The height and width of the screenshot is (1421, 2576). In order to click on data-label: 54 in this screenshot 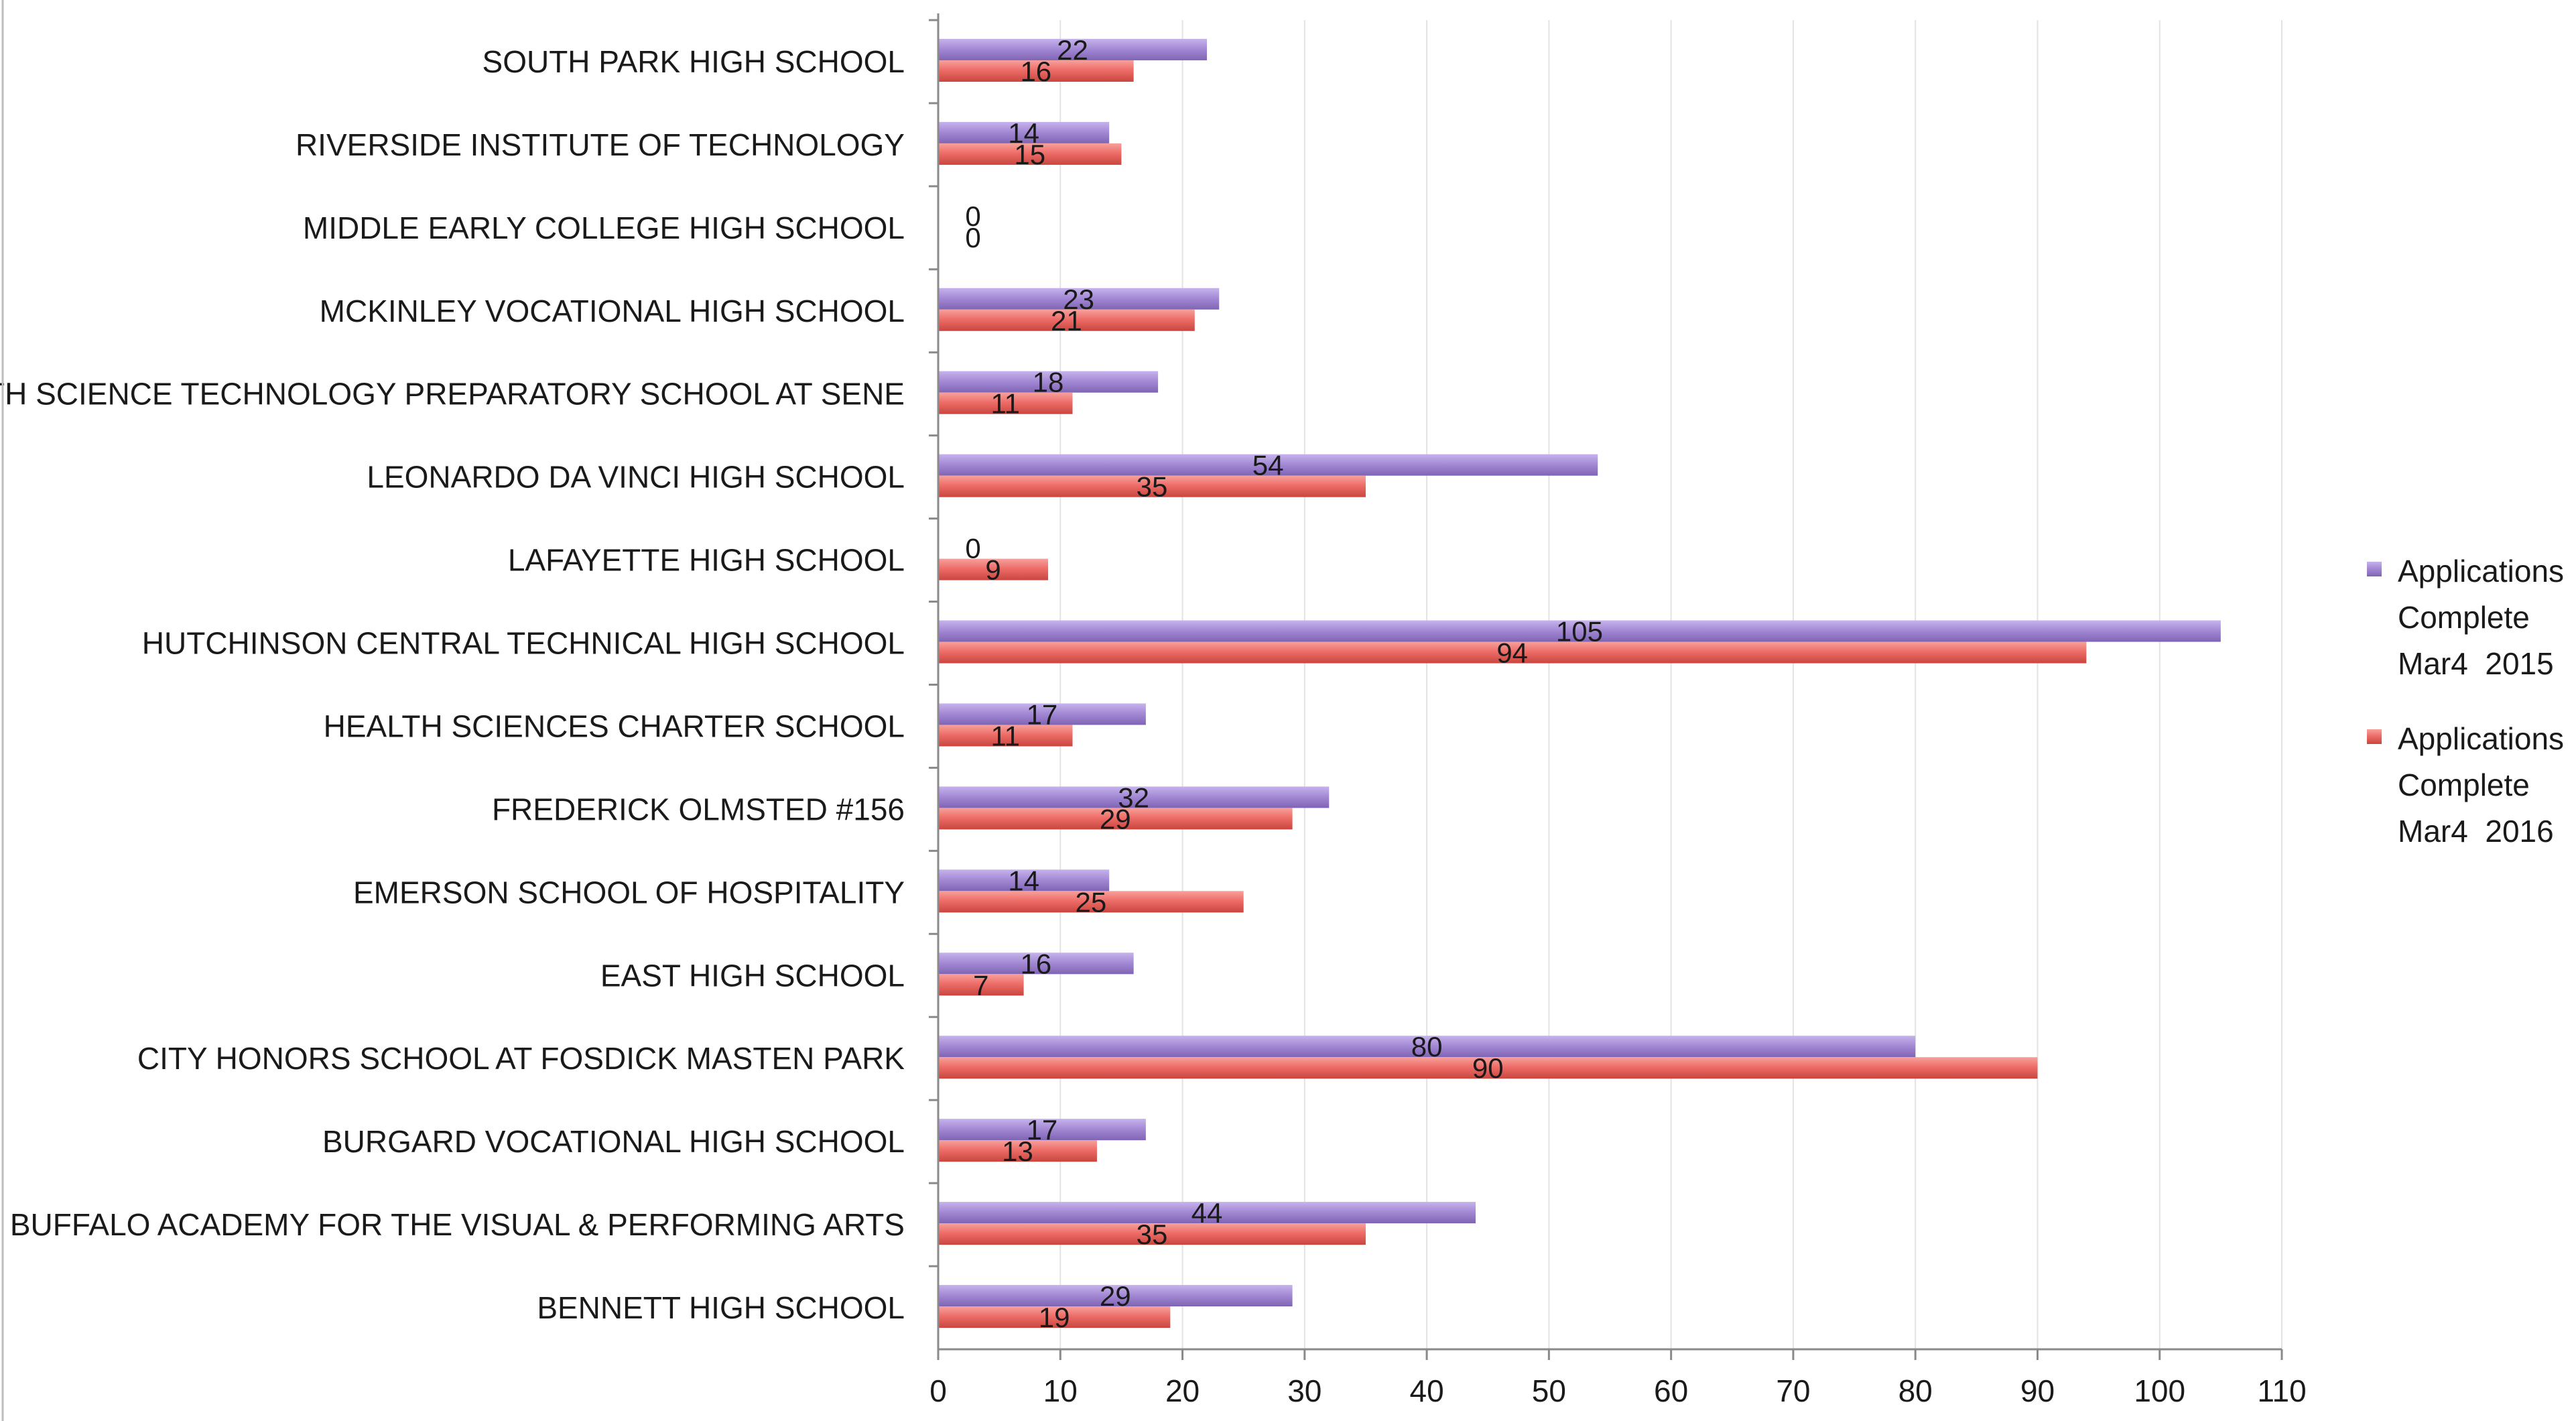, I will do `click(1268, 465)`.